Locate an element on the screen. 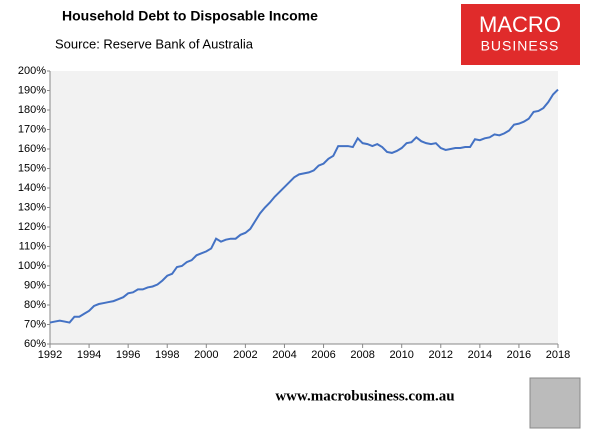 The height and width of the screenshot is (435, 589). chart-subtitle: Source: Reserve Bank of Australia is located at coordinates (154, 43).